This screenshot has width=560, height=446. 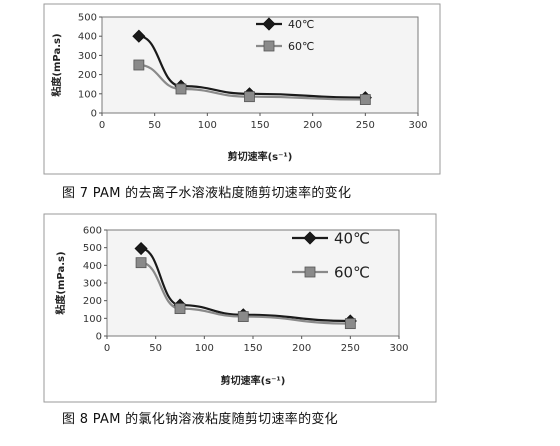 I want to click on figure-caption-fig8: 图 8 PAM 的氯化钠溶液粘度随剪切速率的变化, so click(x=200, y=419).